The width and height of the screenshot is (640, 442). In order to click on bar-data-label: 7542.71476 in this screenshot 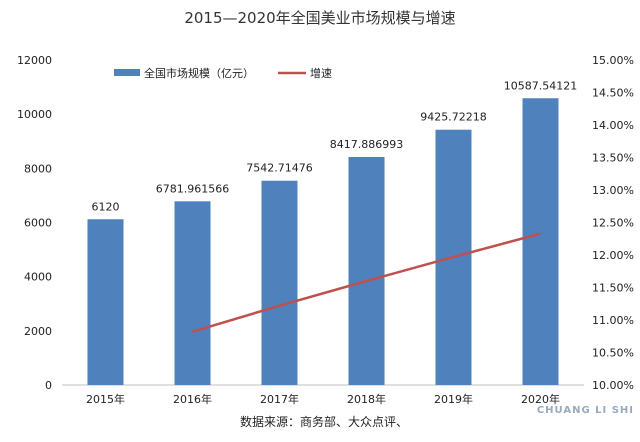, I will do `click(279, 168)`.